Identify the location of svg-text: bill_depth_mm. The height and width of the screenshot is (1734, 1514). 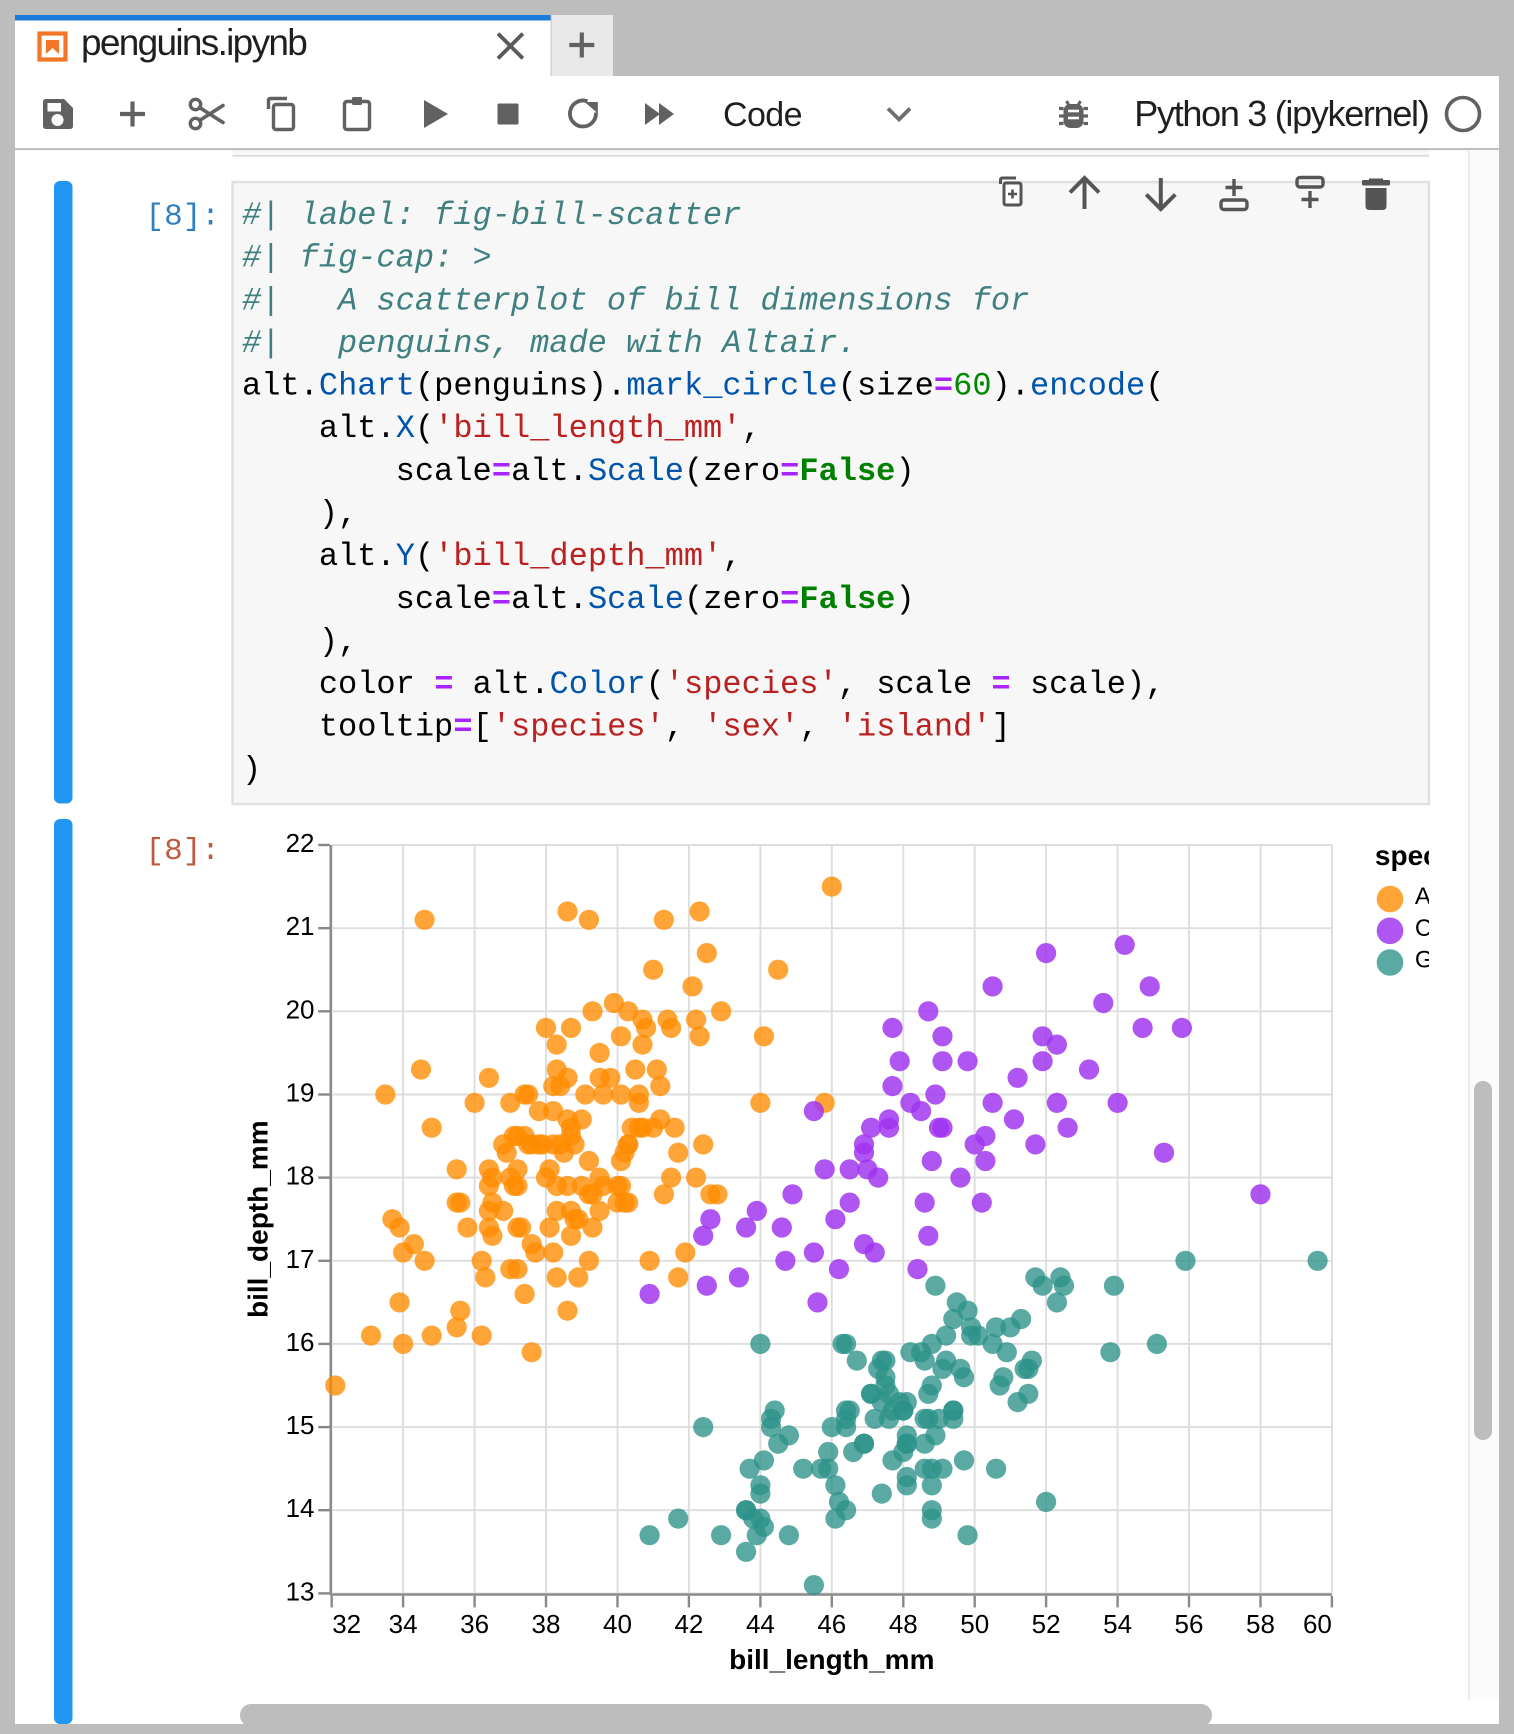
(258, 1219).